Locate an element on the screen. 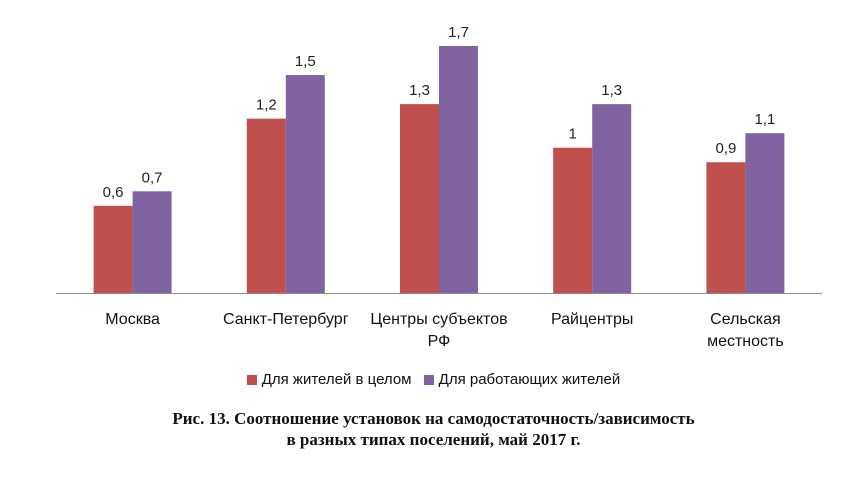 The height and width of the screenshot is (490, 867). legend-label-residents: Для жителей в целом is located at coordinates (336, 379).